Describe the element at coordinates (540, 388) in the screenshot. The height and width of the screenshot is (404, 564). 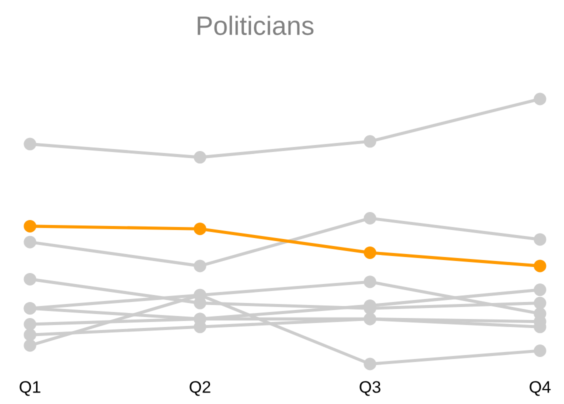
I see `x-tick-label: Q4` at that location.